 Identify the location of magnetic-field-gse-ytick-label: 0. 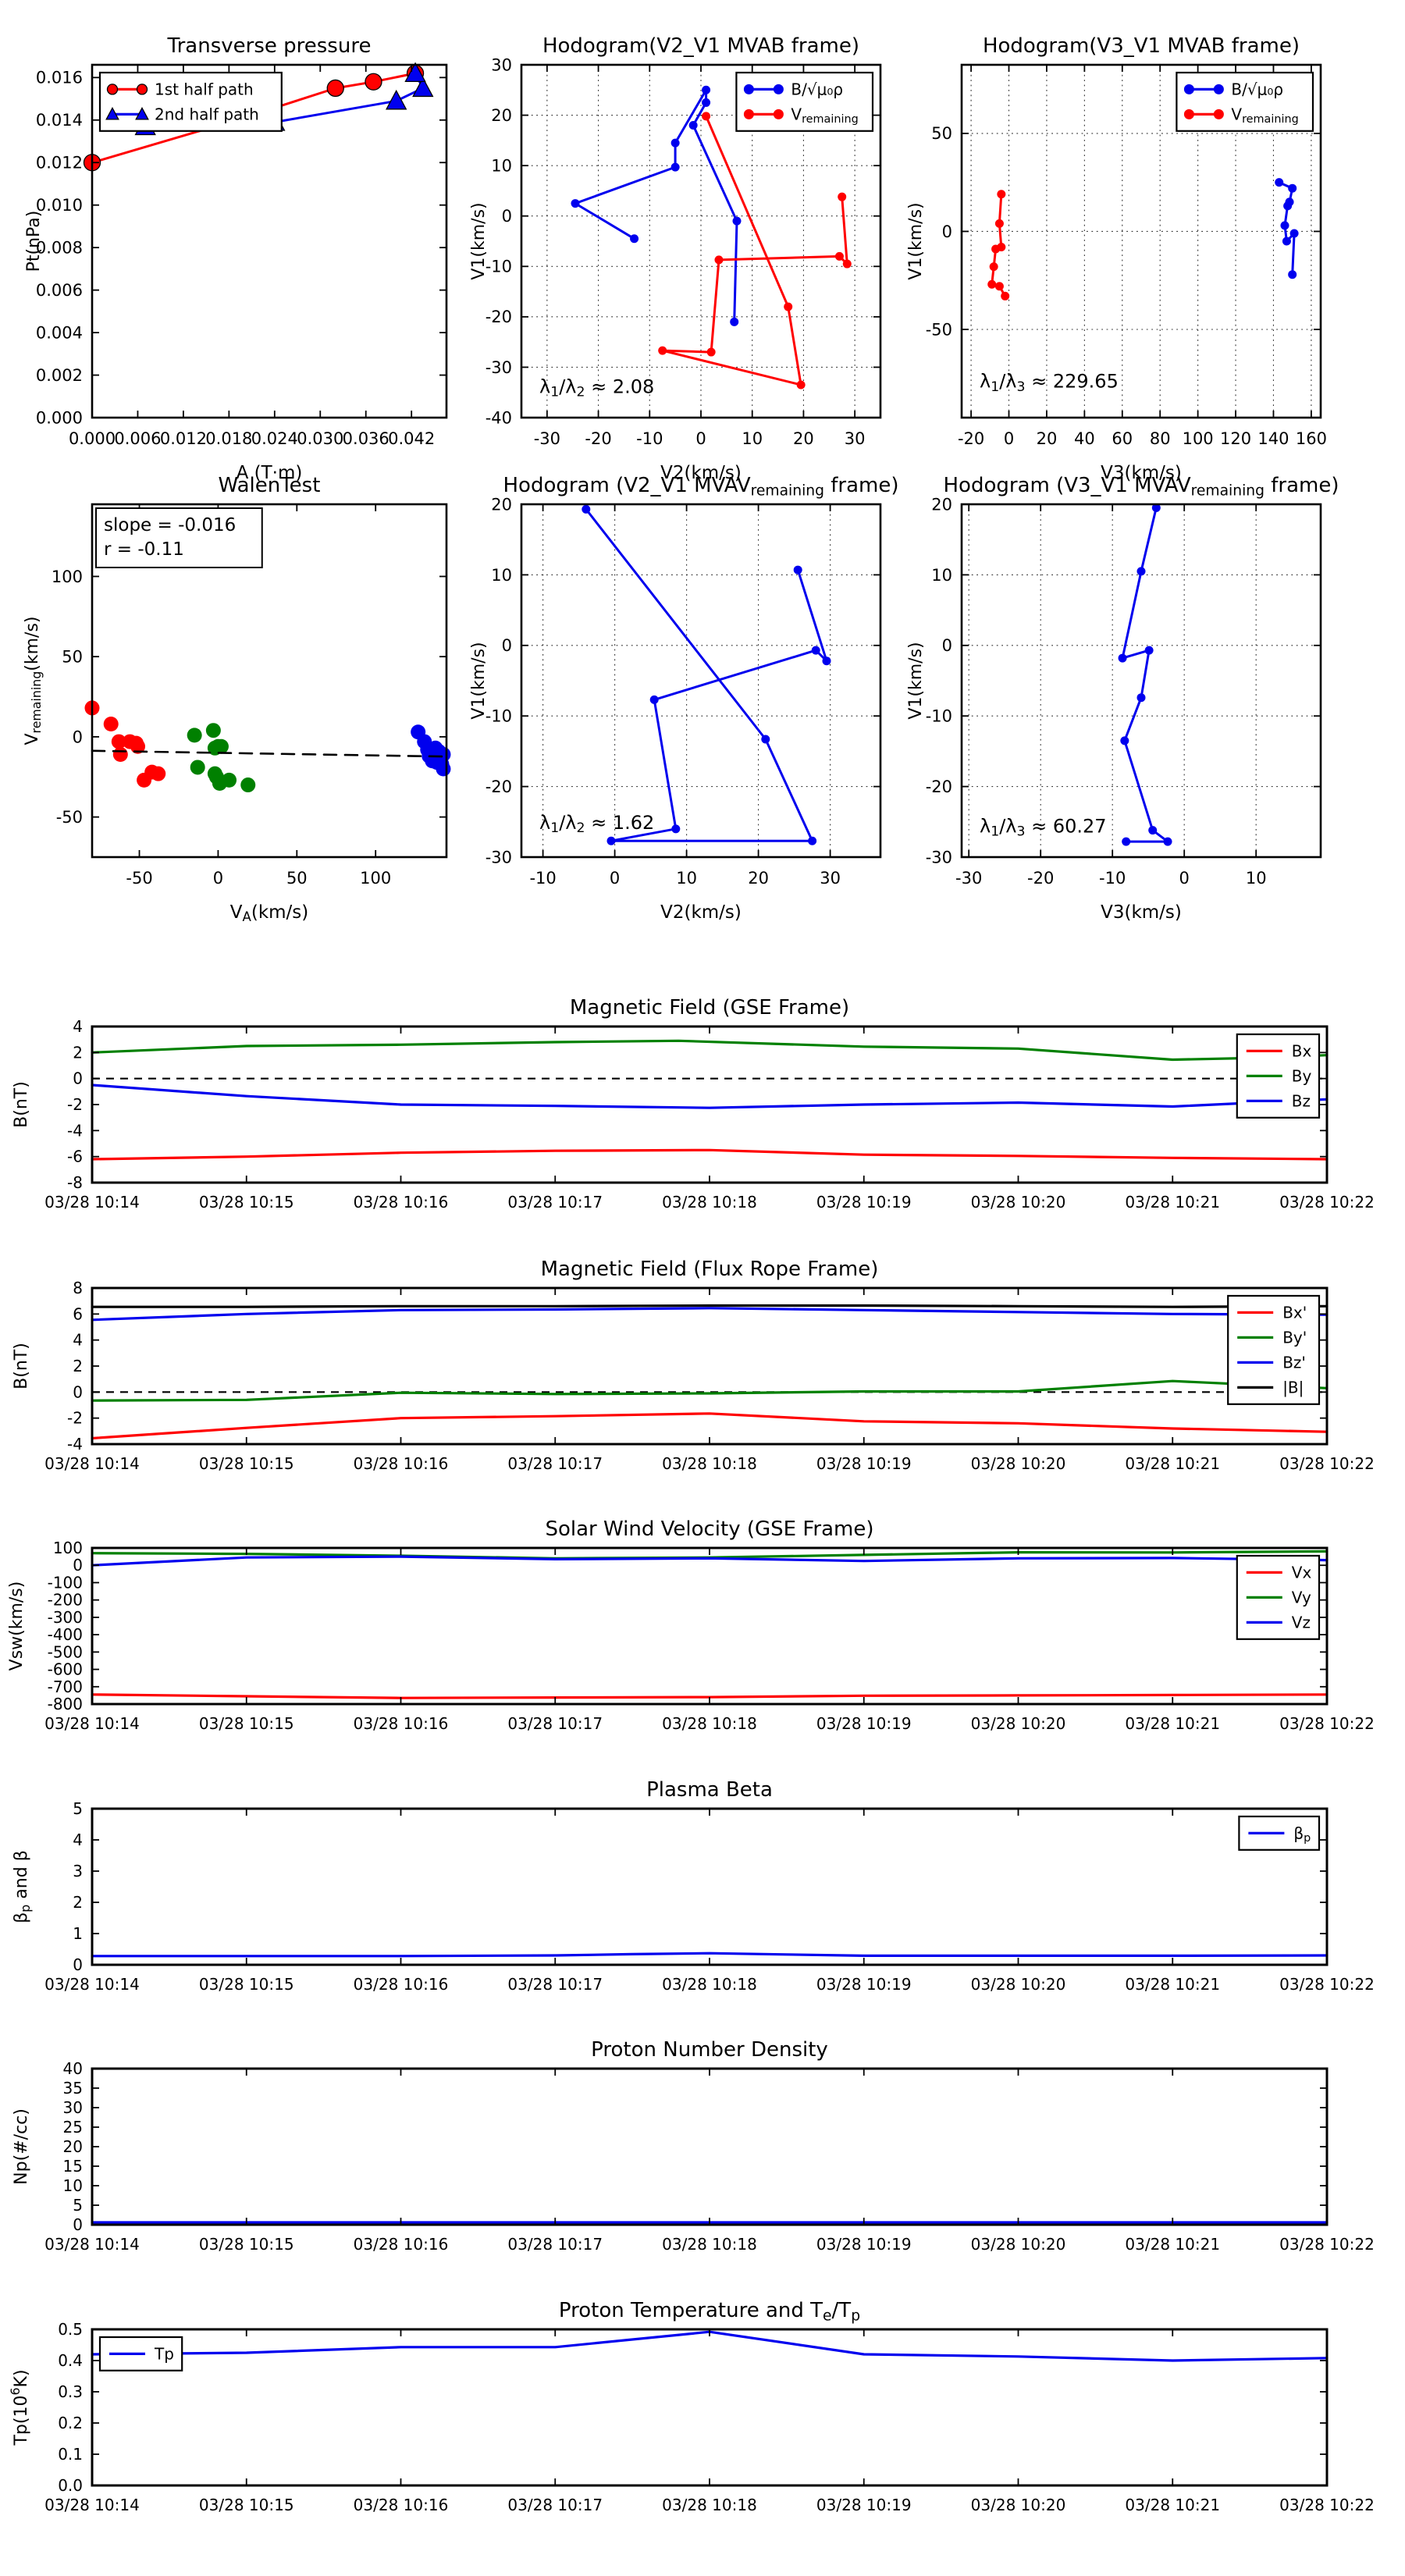
(78, 1078).